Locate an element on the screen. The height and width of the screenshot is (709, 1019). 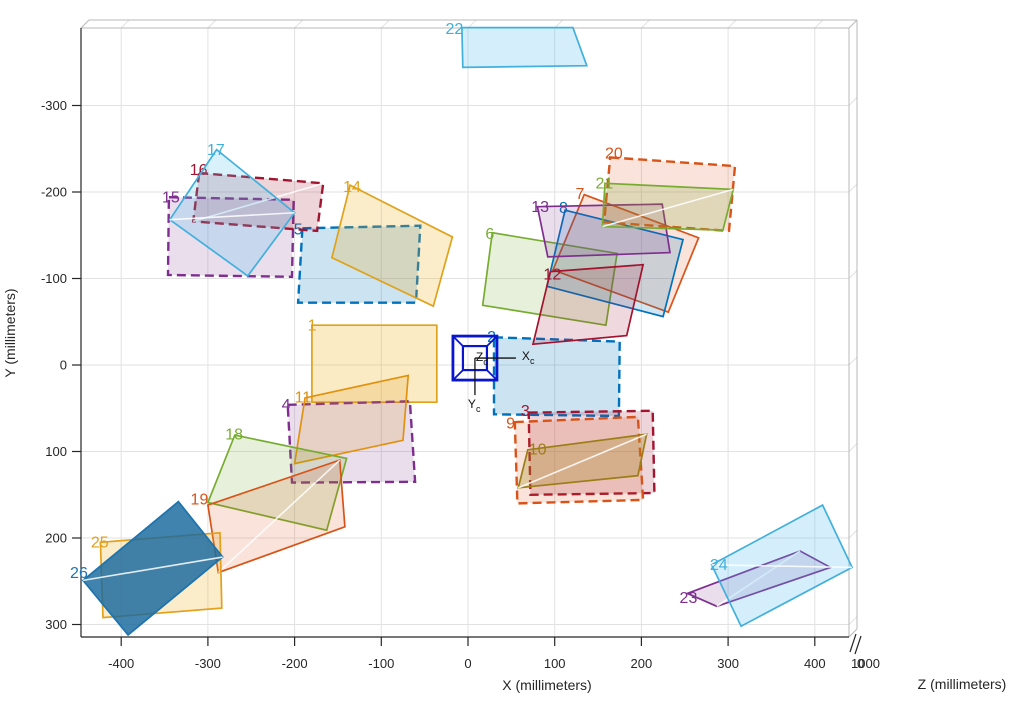
pattern-number-label-18: 18 is located at coordinates (234, 435).